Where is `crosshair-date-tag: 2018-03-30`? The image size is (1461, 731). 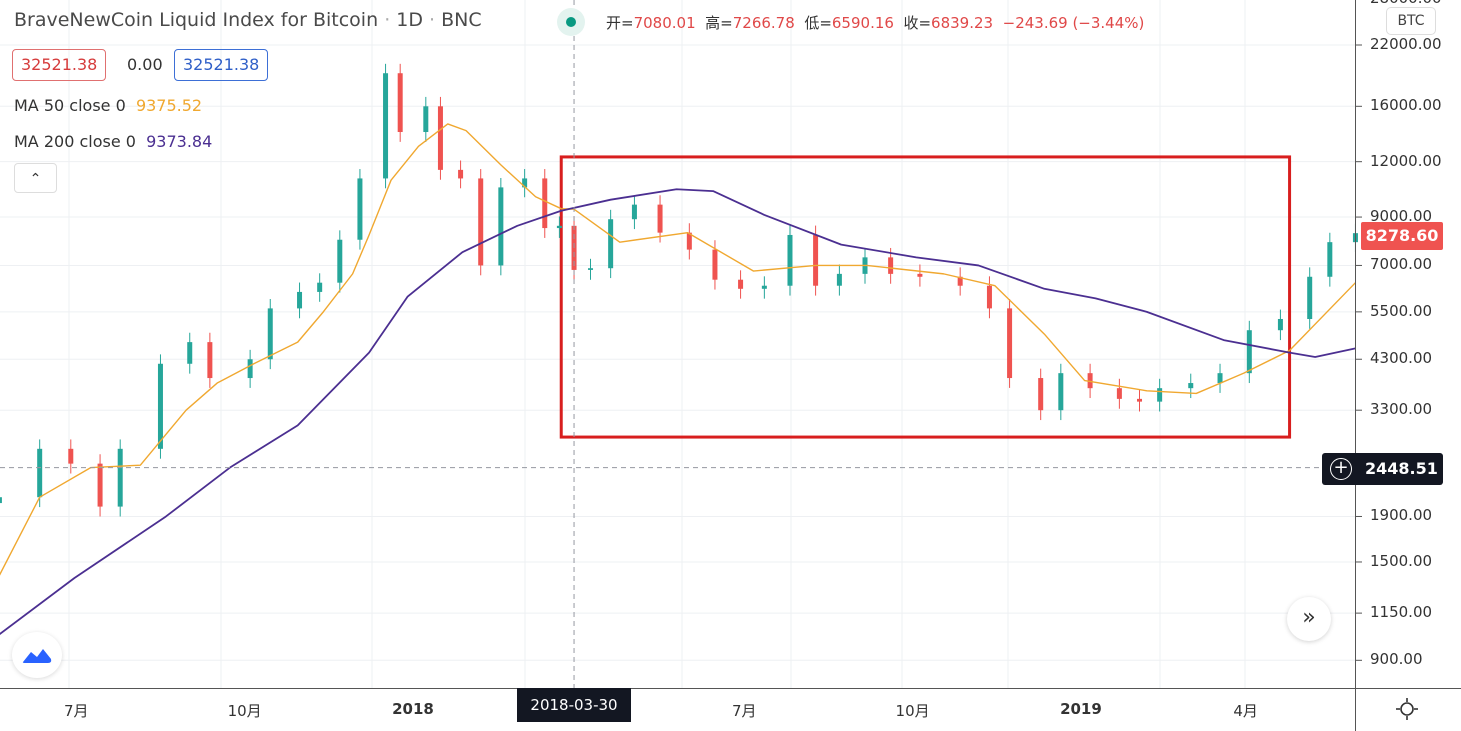 crosshair-date-tag: 2018-03-30 is located at coordinates (574, 705).